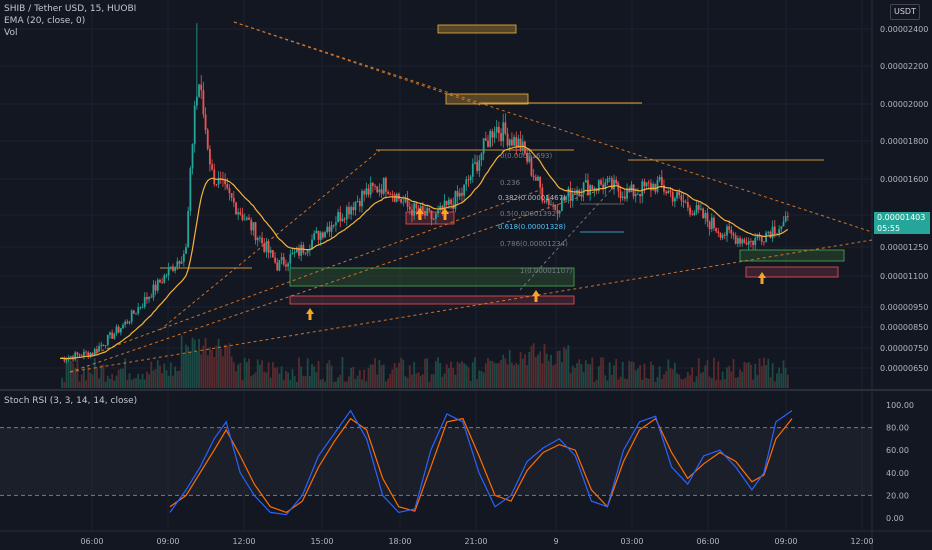 Image resolution: width=932 pixels, height=550 pixels. What do you see at coordinates (904, 348) in the screenshot?
I see `price-axis-label: 0.00000750` at bounding box center [904, 348].